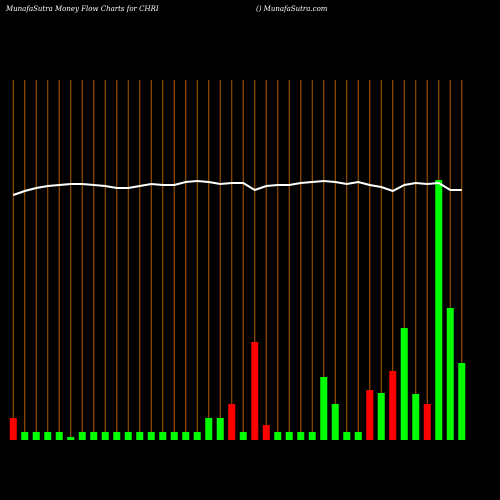  Describe the element at coordinates (82, 9) in the screenshot. I see `chart-title: MunafaSutra Money Flow Charts for CHRI` at that location.